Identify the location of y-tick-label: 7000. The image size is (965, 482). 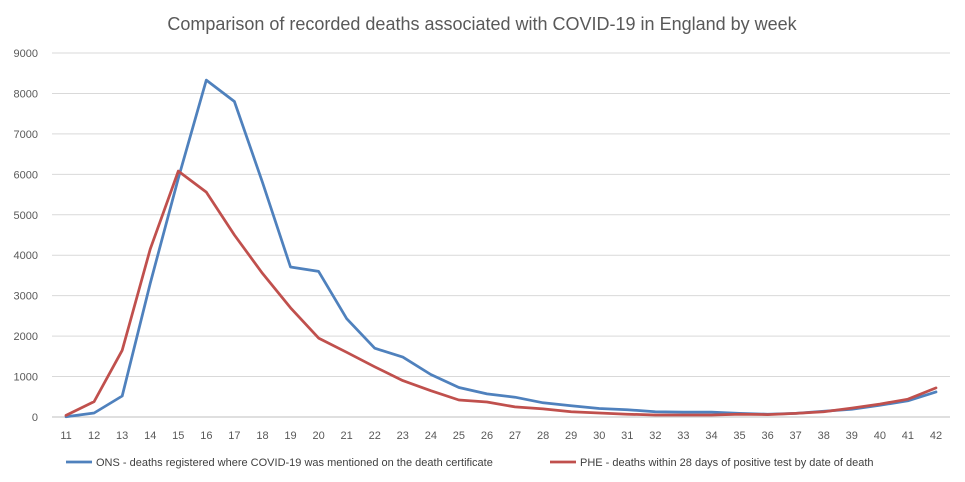
(26, 135).